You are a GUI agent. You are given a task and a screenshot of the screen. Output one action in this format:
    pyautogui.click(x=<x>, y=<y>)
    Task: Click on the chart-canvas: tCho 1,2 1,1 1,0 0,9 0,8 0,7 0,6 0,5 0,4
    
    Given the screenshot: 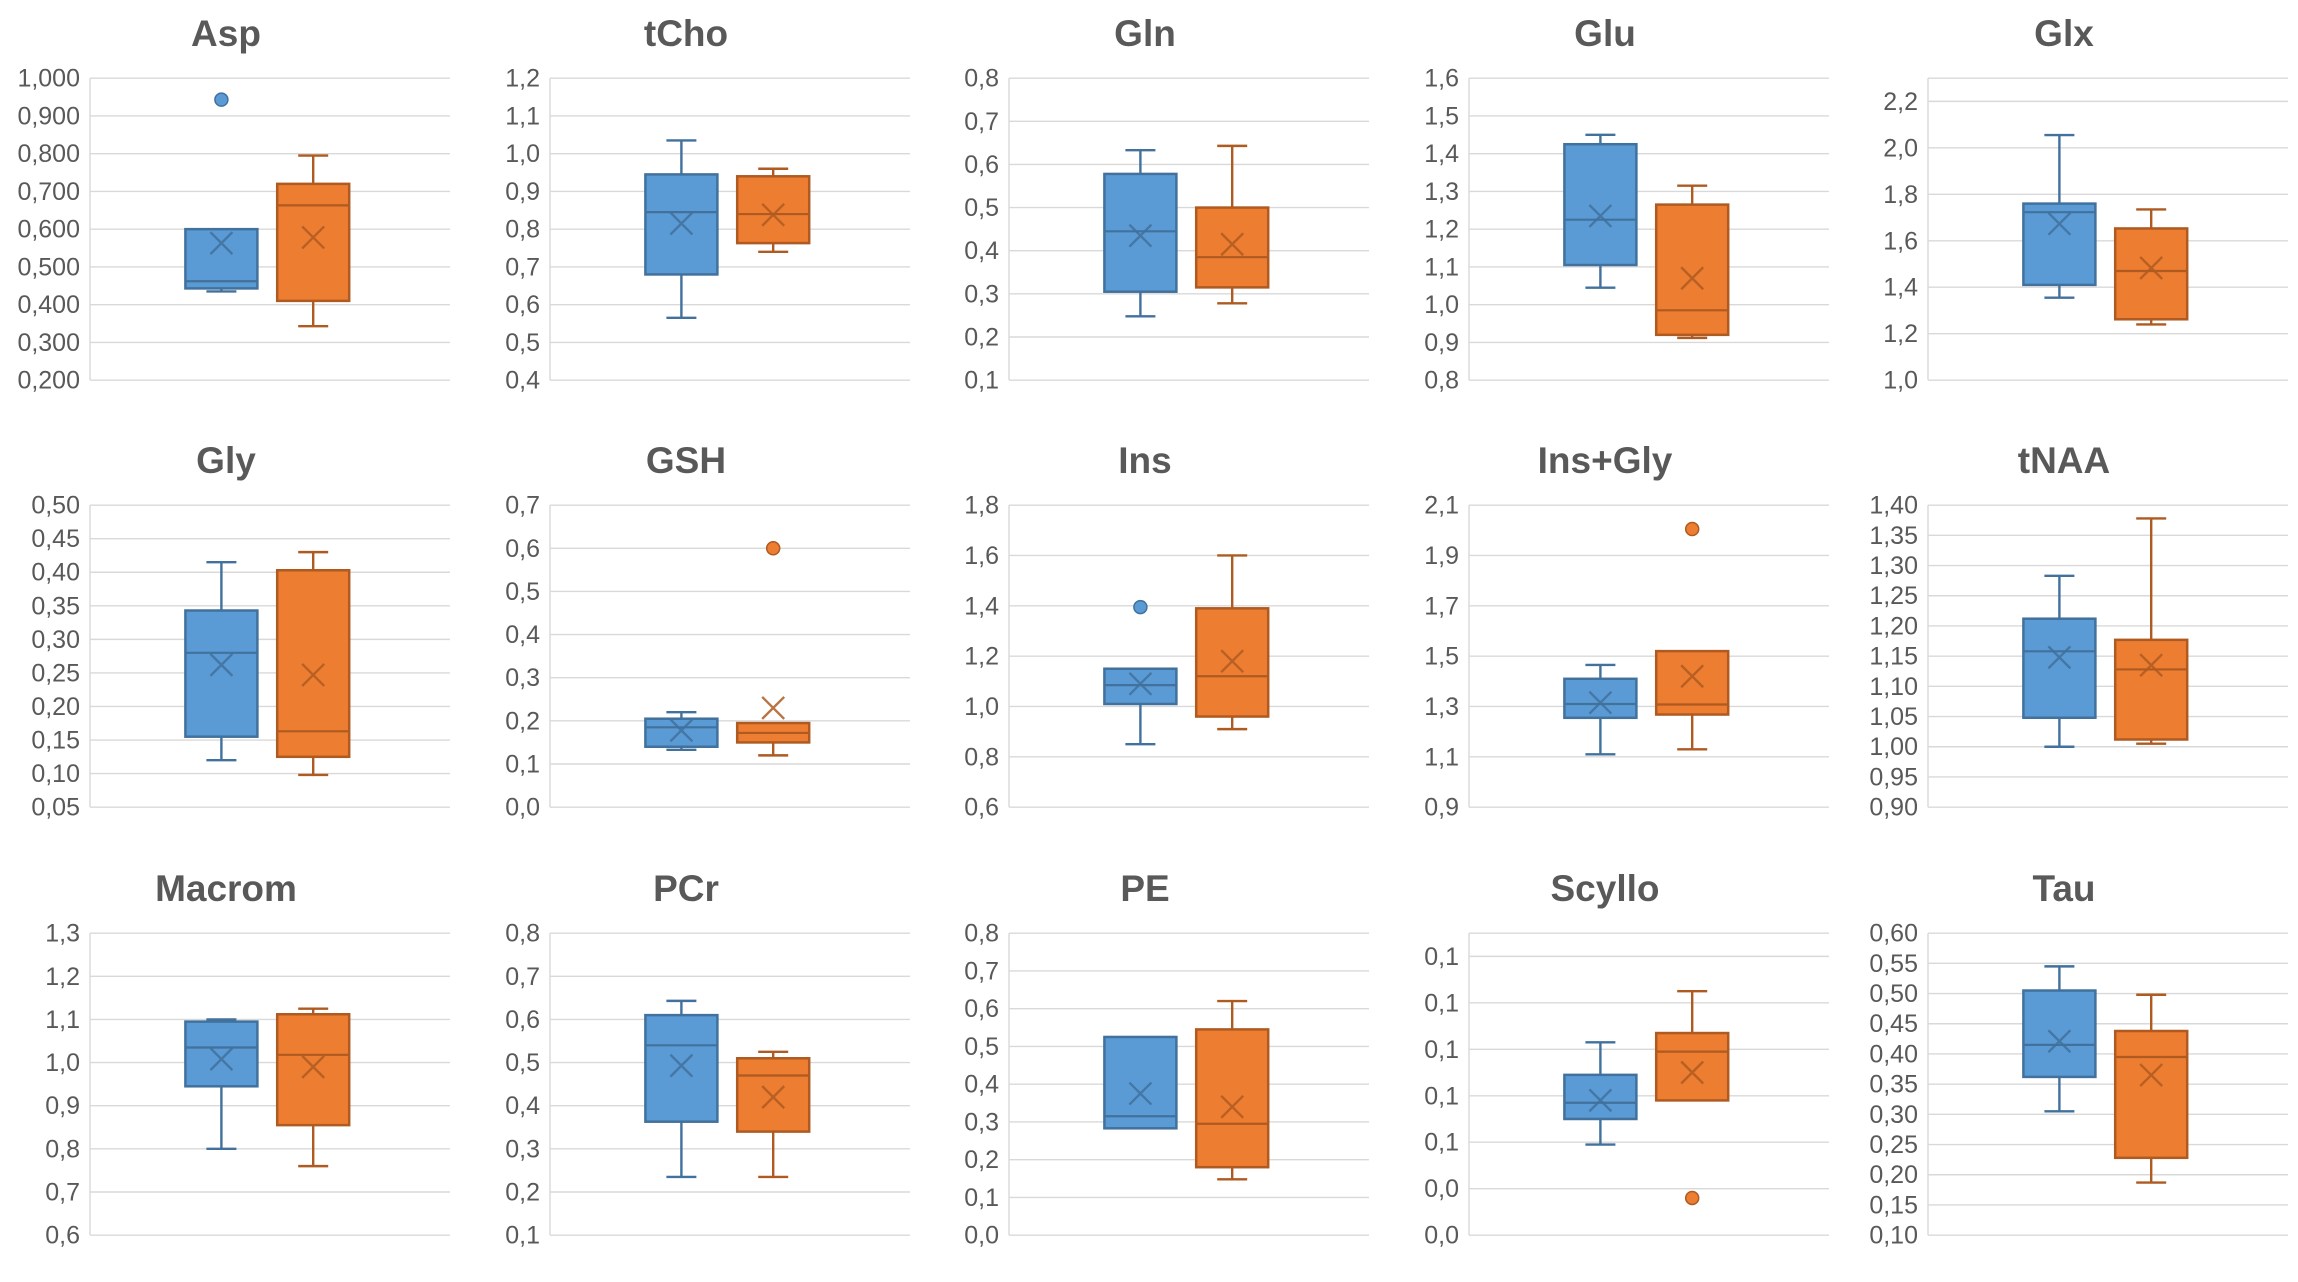 What is the action you would take?
    pyautogui.click(x=707, y=204)
    